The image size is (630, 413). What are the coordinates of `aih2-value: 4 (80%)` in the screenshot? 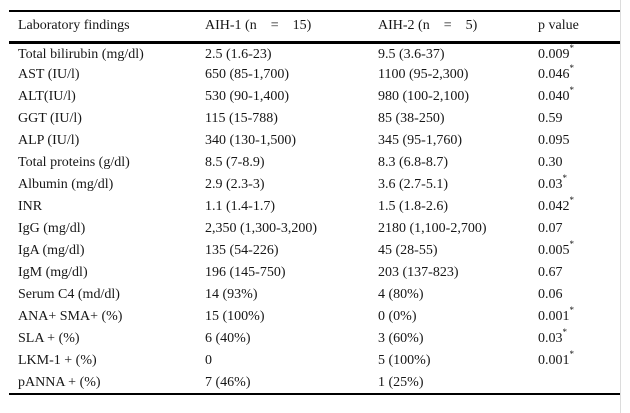 It's located at (401, 294).